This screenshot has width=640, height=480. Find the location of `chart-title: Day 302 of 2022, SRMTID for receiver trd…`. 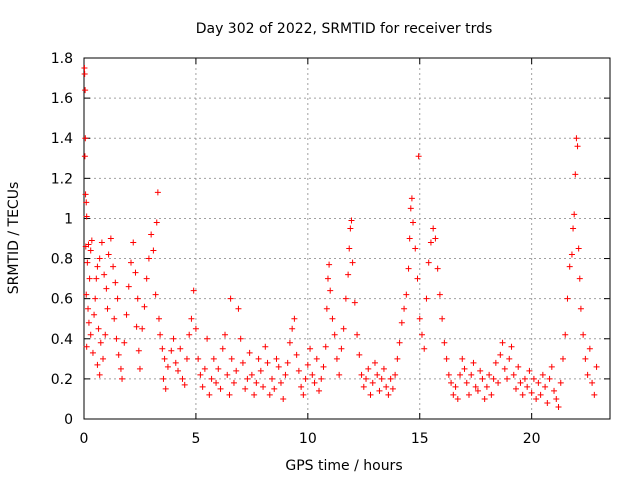

chart-title: Day 302 of 2022, SRMTID for receiver trd… is located at coordinates (344, 29).